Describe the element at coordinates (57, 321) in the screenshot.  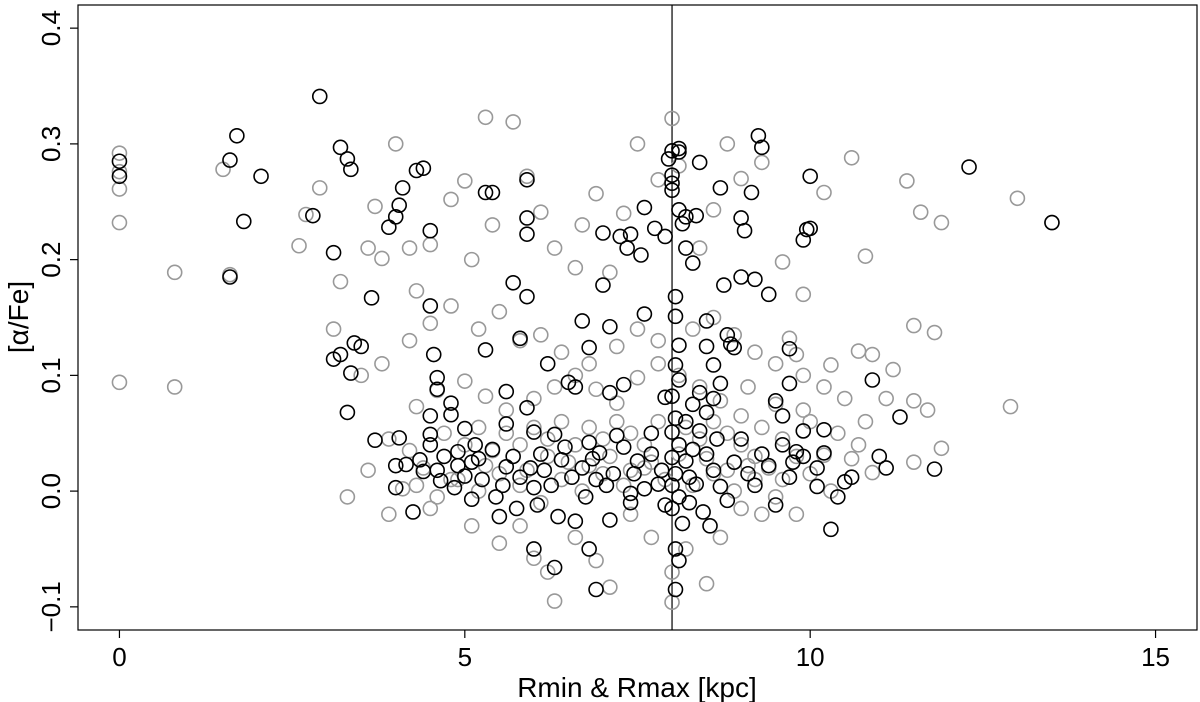
I see `y-axis: −0.1 0.0 0.1 0.2 0.3 0.4` at that location.